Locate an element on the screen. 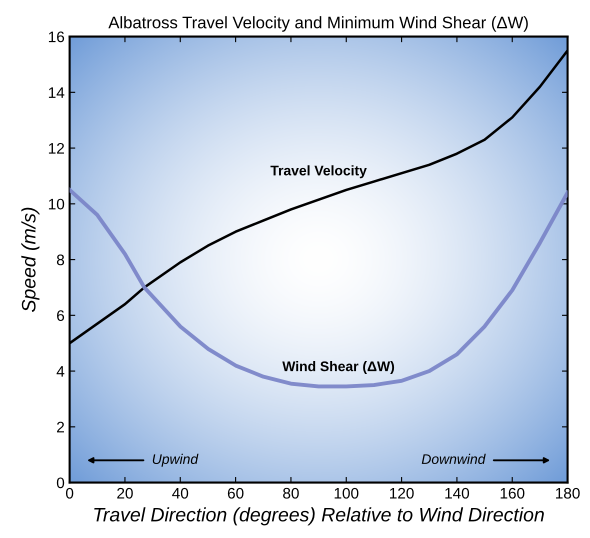  y-tick-label: 14 is located at coordinates (56, 92).